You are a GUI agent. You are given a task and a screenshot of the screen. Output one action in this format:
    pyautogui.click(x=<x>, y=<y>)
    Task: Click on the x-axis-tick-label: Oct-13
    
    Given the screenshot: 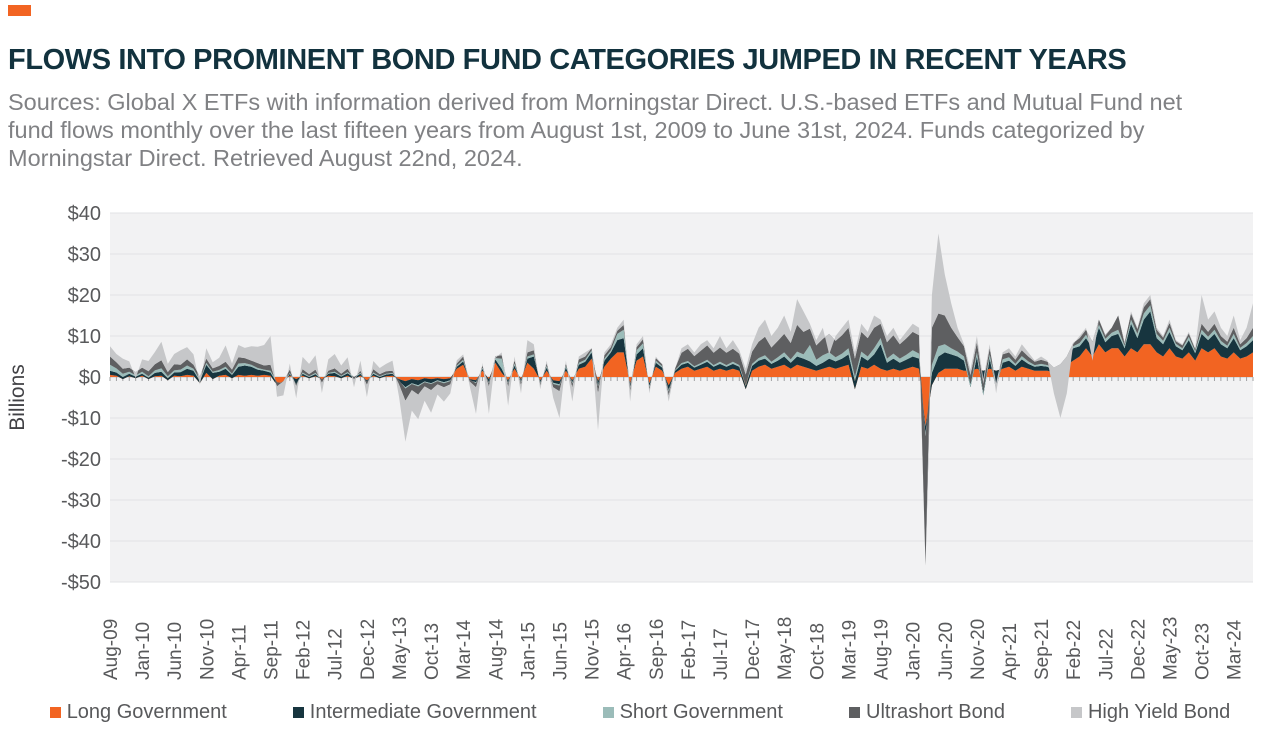 What is the action you would take?
    pyautogui.click(x=432, y=651)
    